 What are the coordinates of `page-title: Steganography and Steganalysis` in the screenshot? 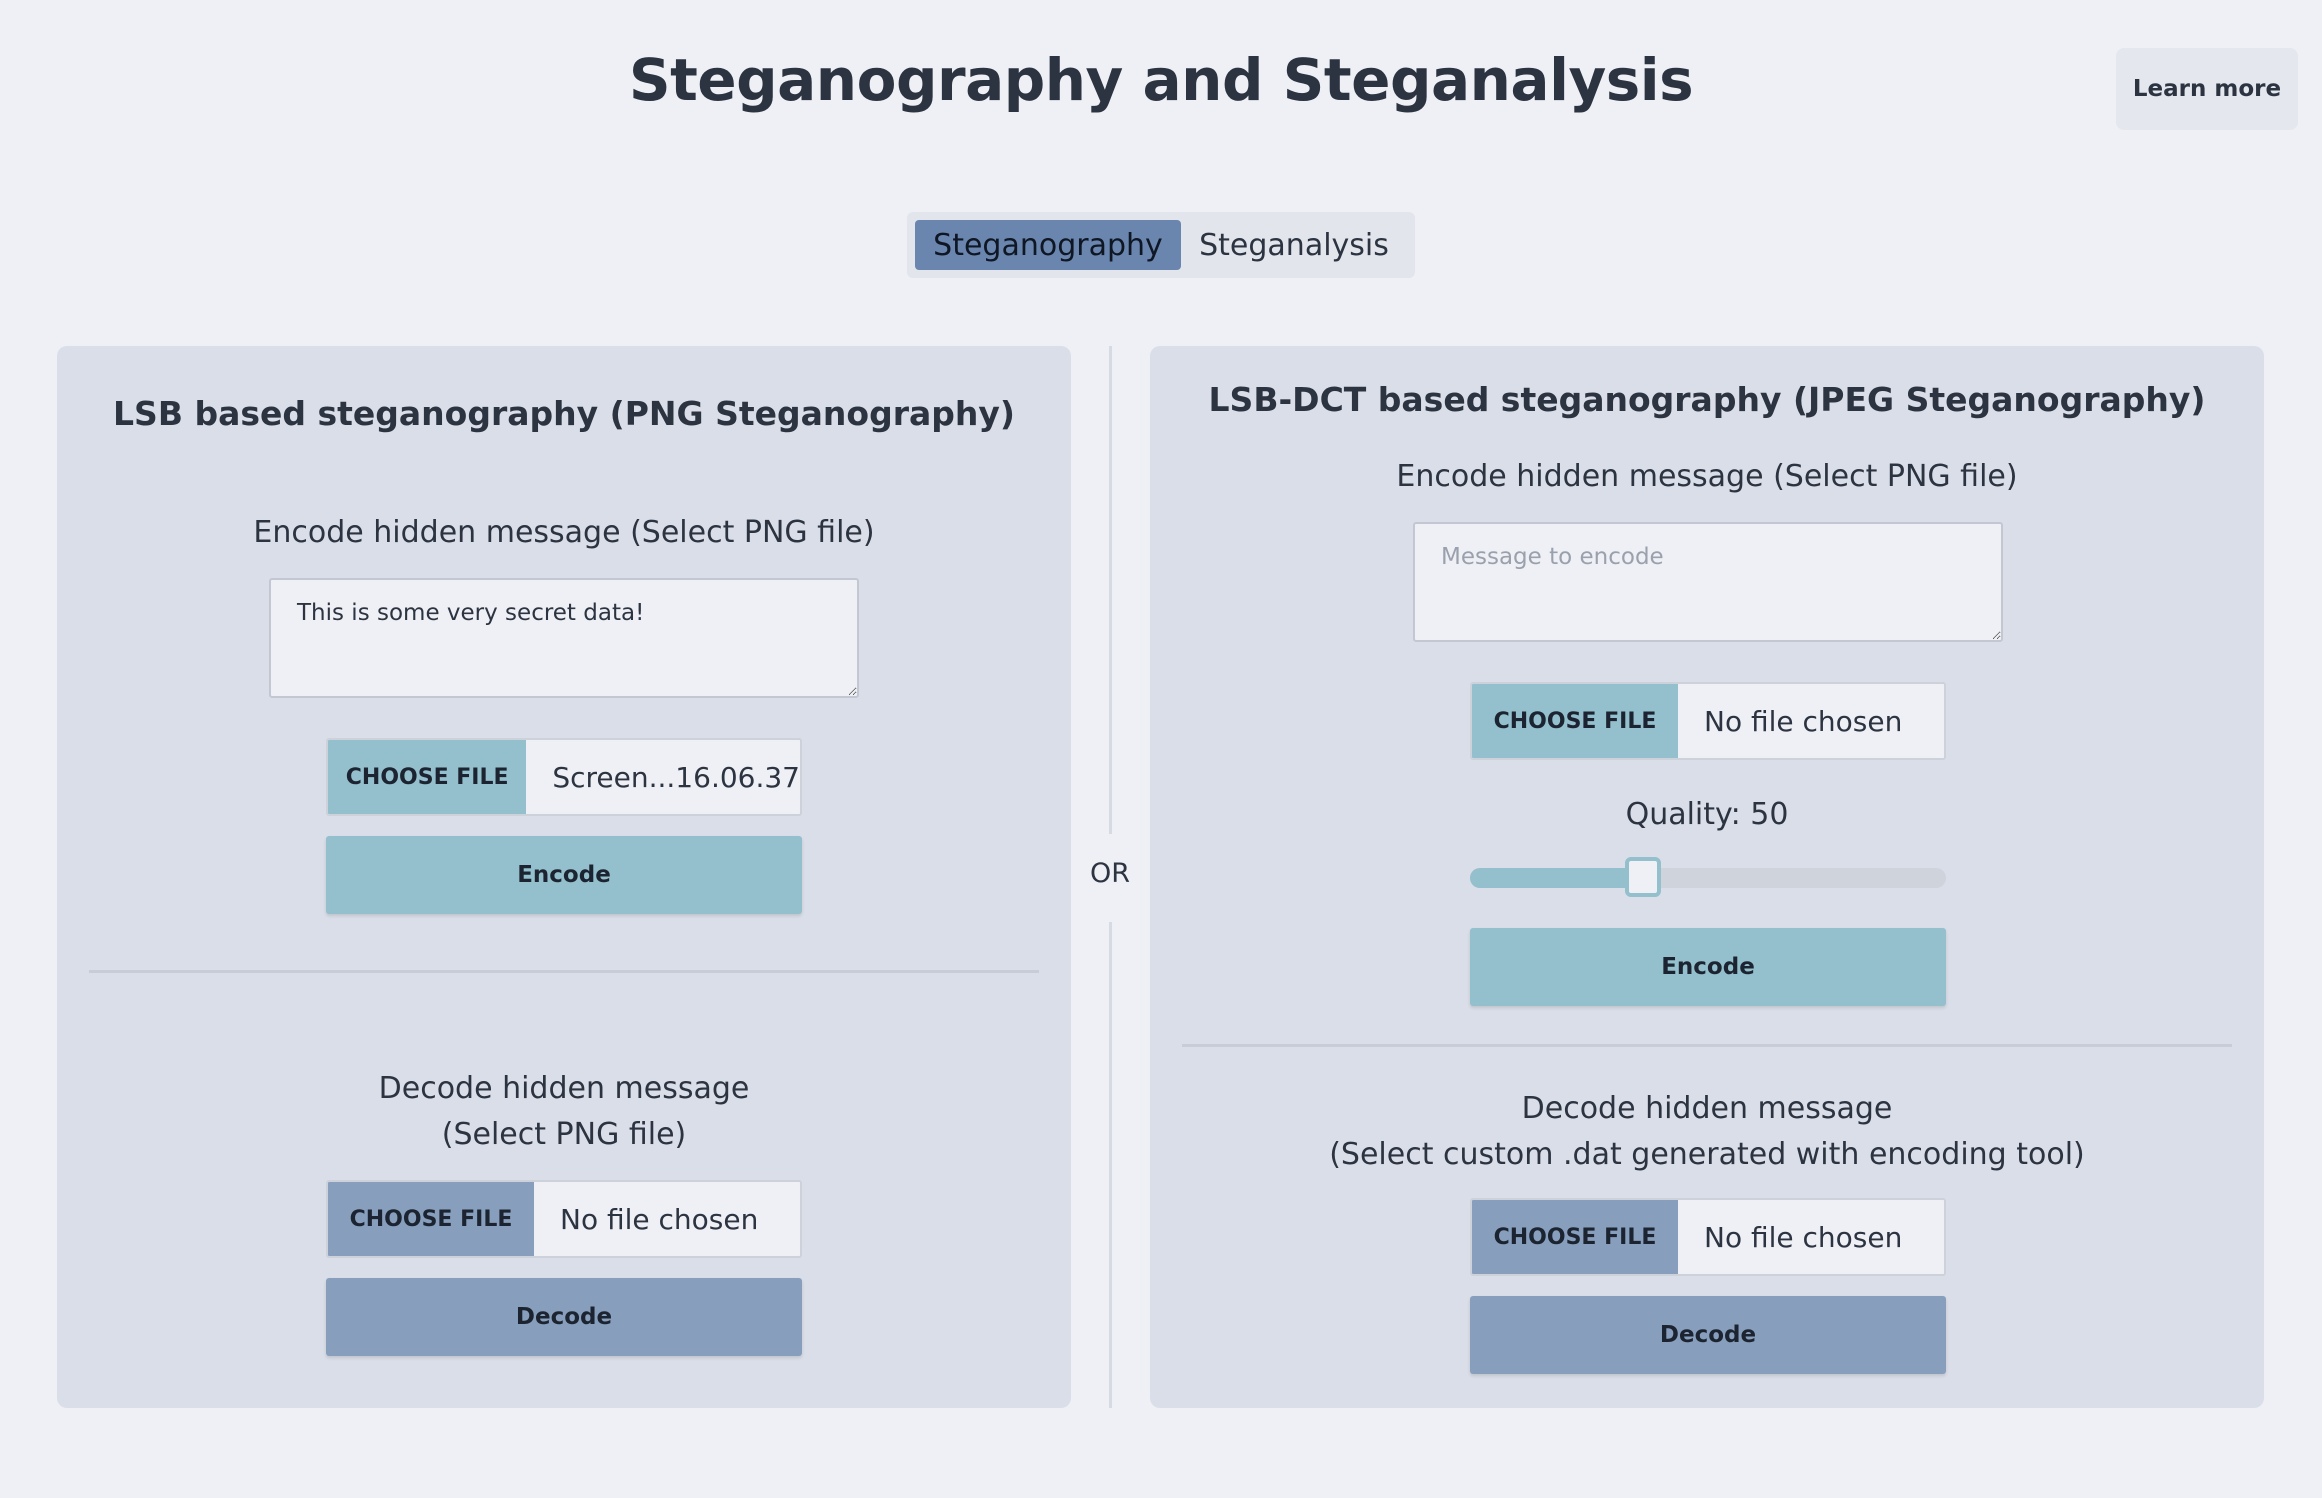 It's located at (1161, 80).